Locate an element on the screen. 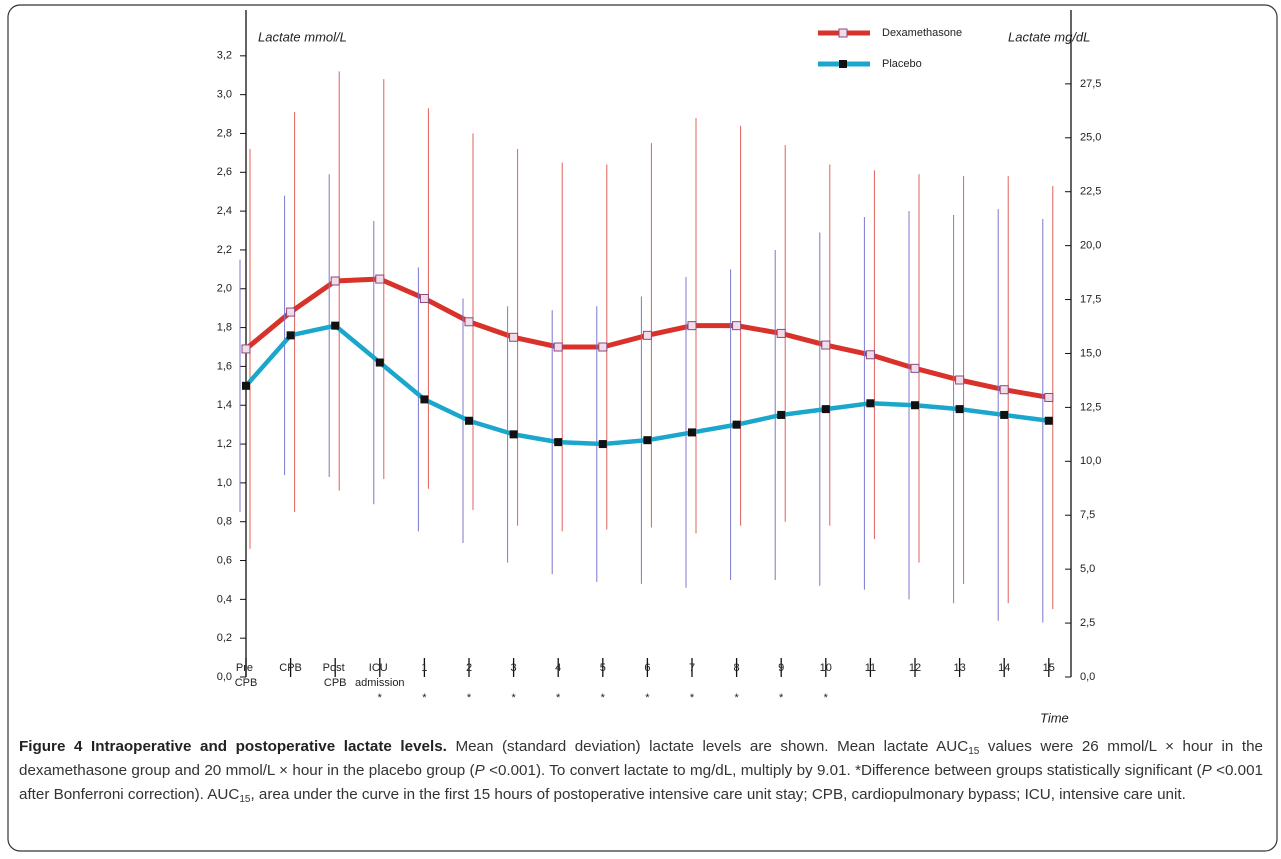 The width and height of the screenshot is (1281, 859). x-tick-label-line: 8 is located at coordinates (737, 668).